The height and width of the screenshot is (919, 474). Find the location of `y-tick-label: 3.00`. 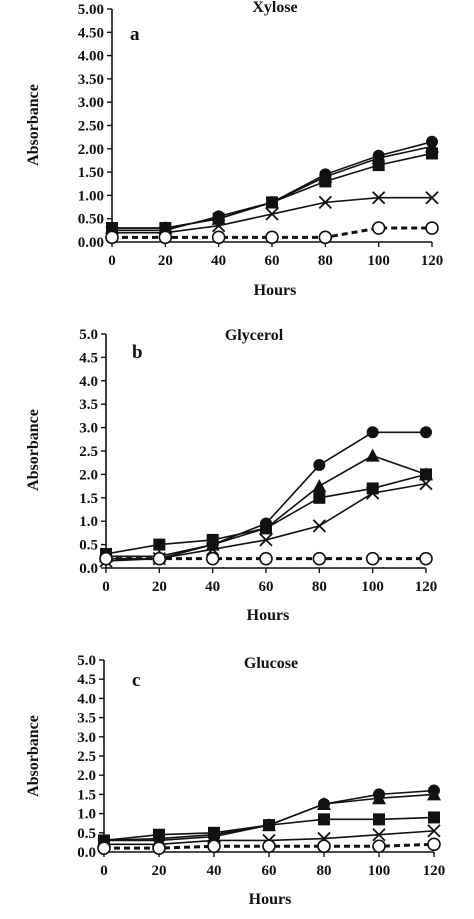

y-tick-label: 3.00 is located at coordinates (91, 103).